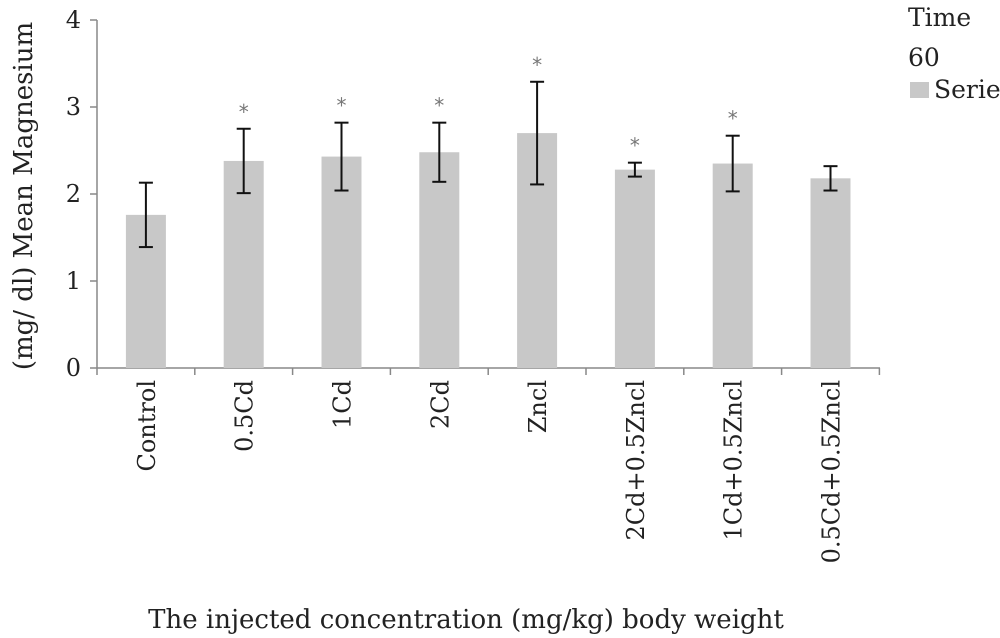  I want to click on category-label: Zncl, so click(538, 406).